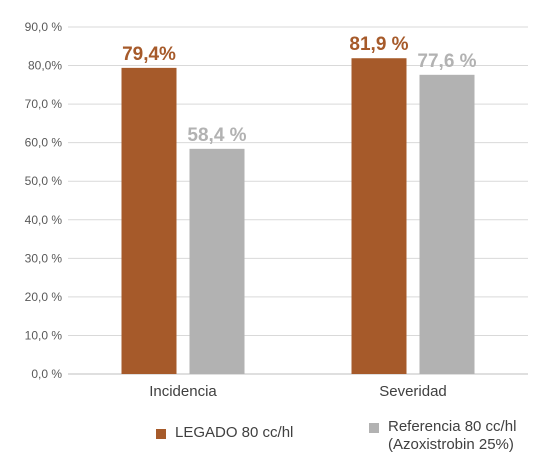 This screenshot has height=455, width=543. I want to click on y-tick-label: 30,0 %, so click(44, 258).